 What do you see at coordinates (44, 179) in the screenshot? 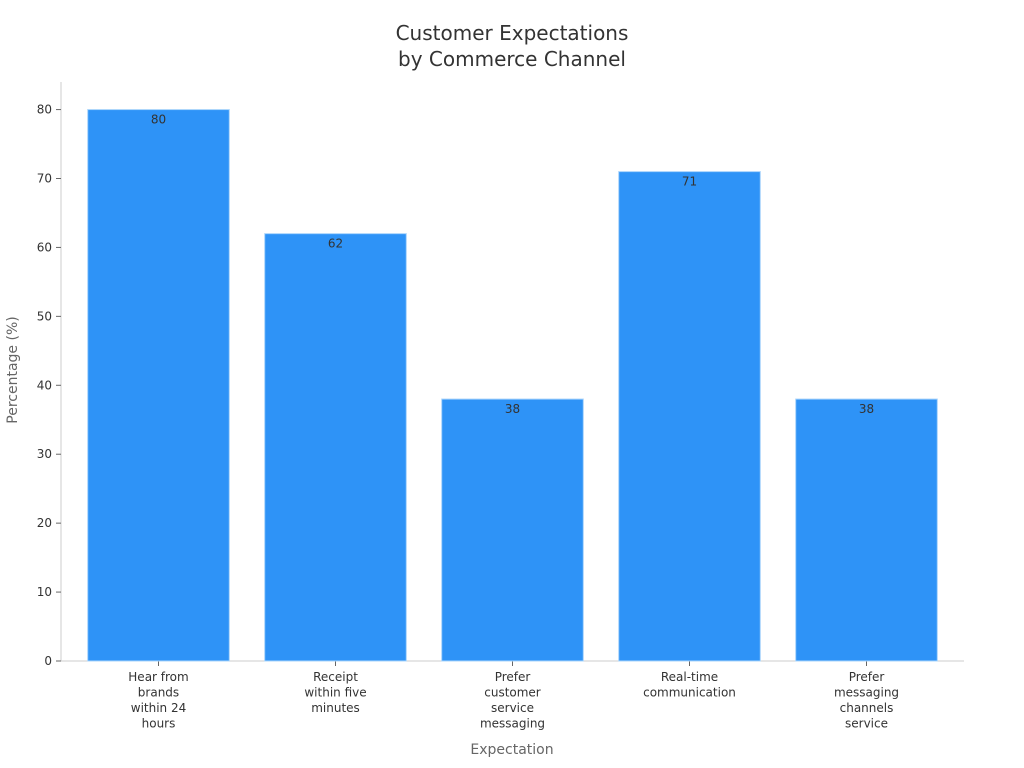
I see `y-tick-label: 70` at bounding box center [44, 179].